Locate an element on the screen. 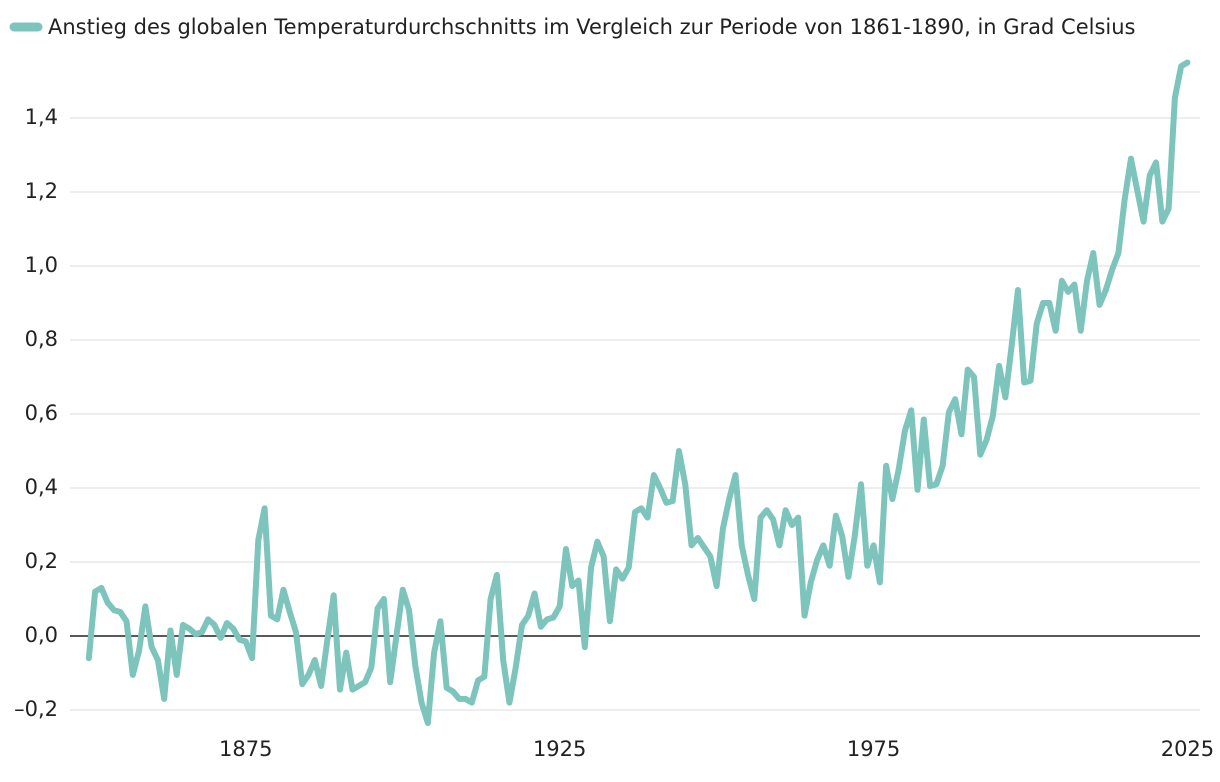  x-tick-label: 2025 is located at coordinates (1187, 749).